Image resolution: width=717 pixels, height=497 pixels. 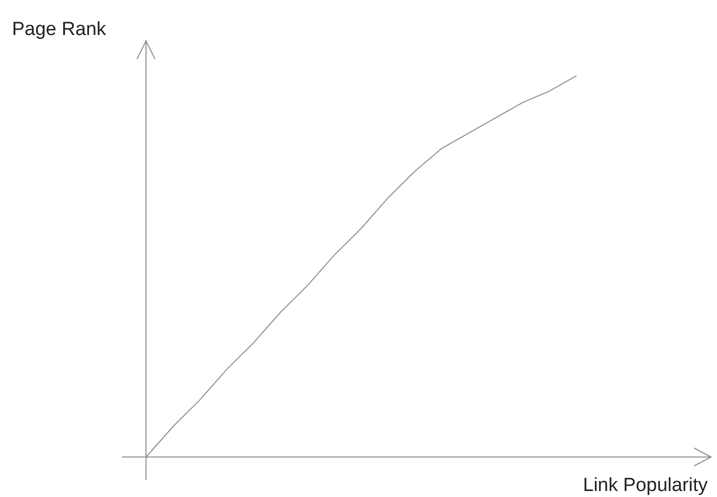 What do you see at coordinates (59, 29) in the screenshot?
I see `y-axis-title: Page Rank` at bounding box center [59, 29].